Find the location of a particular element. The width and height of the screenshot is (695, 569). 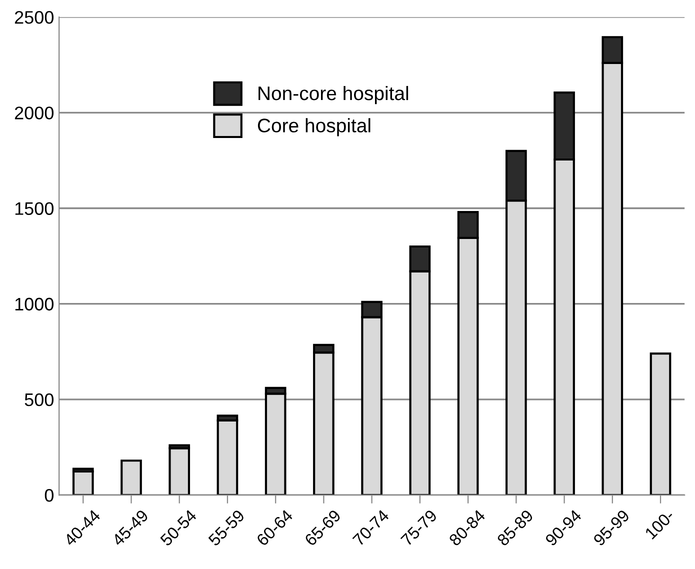

y-tick-label: 1000 is located at coordinates (34, 304).